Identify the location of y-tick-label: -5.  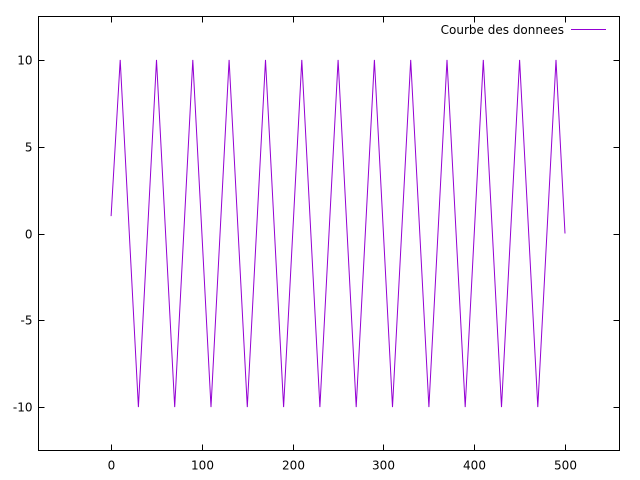
(27, 321).